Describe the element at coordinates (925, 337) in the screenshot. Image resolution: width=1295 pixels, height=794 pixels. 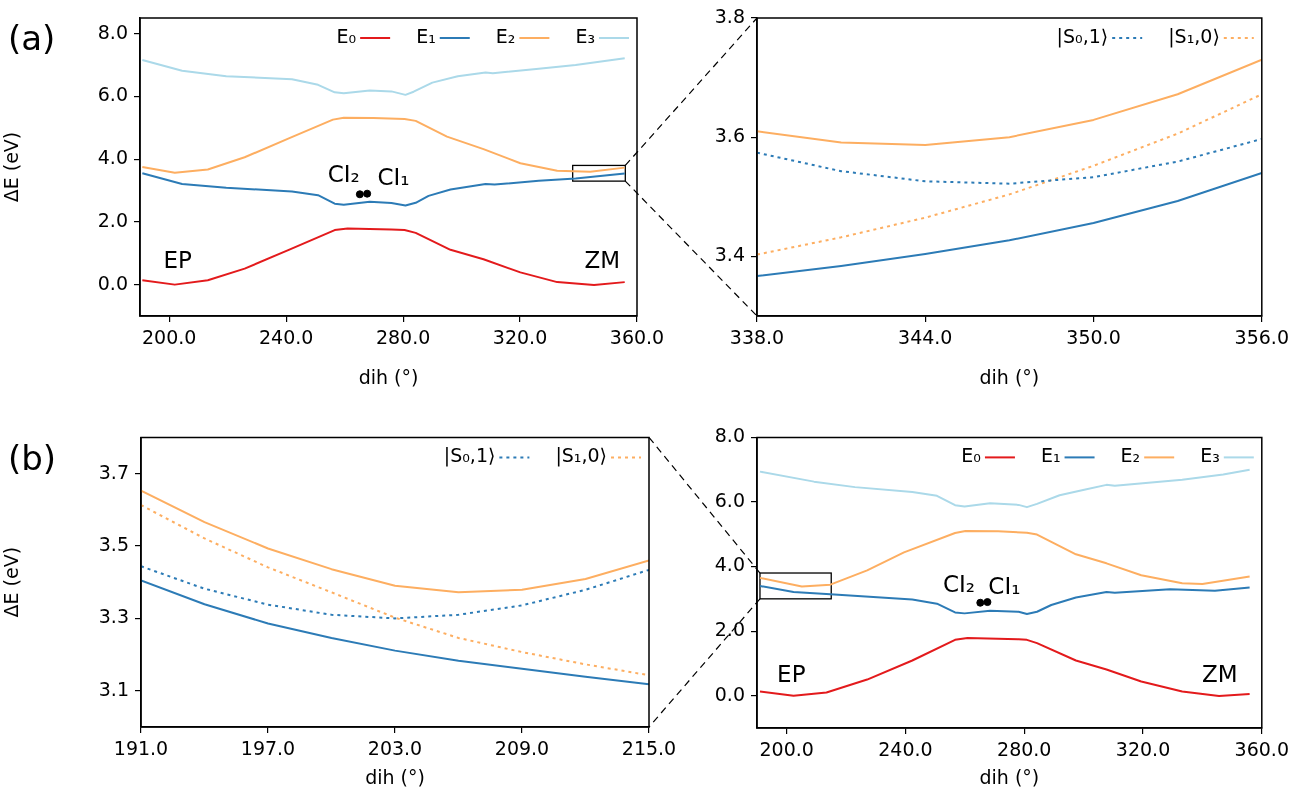
I see `x-tick-label: 344.0` at that location.